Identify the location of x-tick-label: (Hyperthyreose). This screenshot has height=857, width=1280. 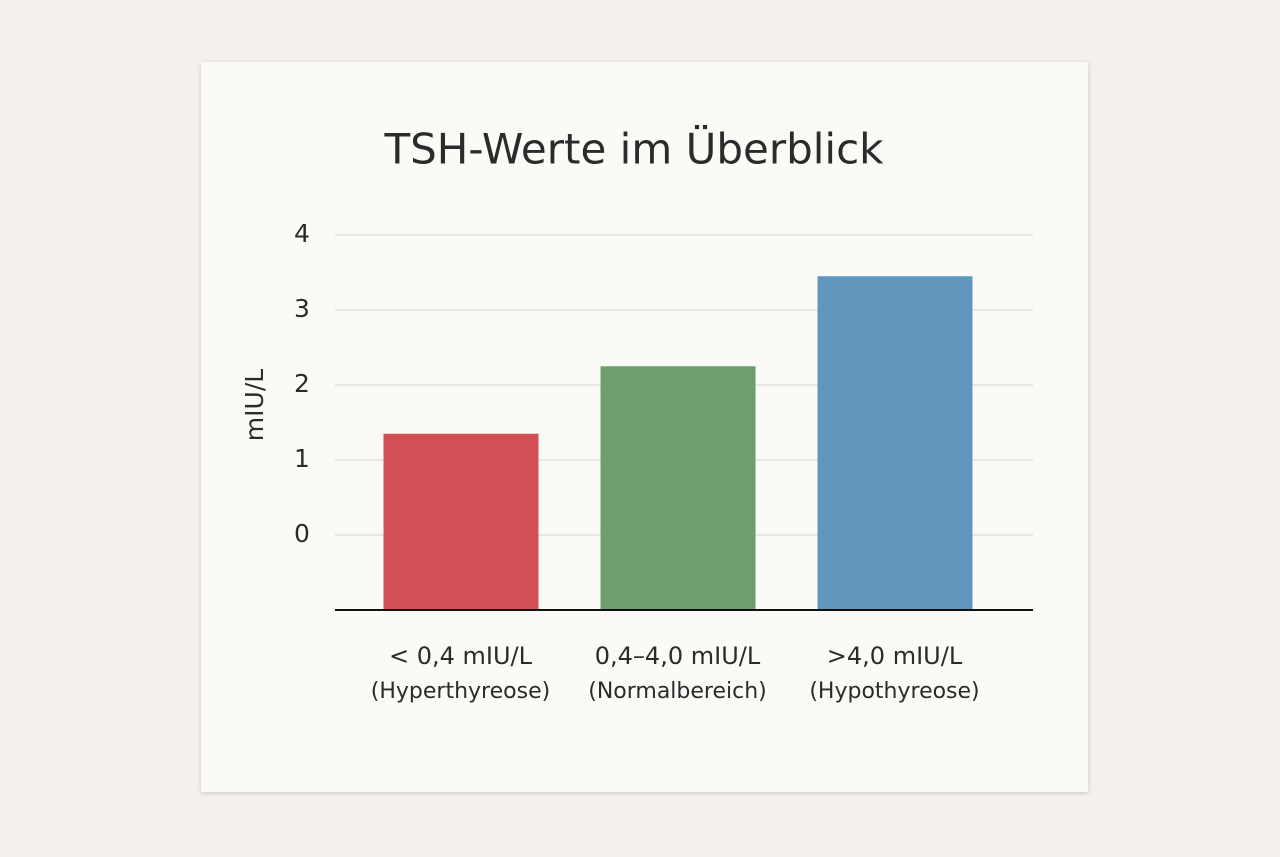
(460, 691).